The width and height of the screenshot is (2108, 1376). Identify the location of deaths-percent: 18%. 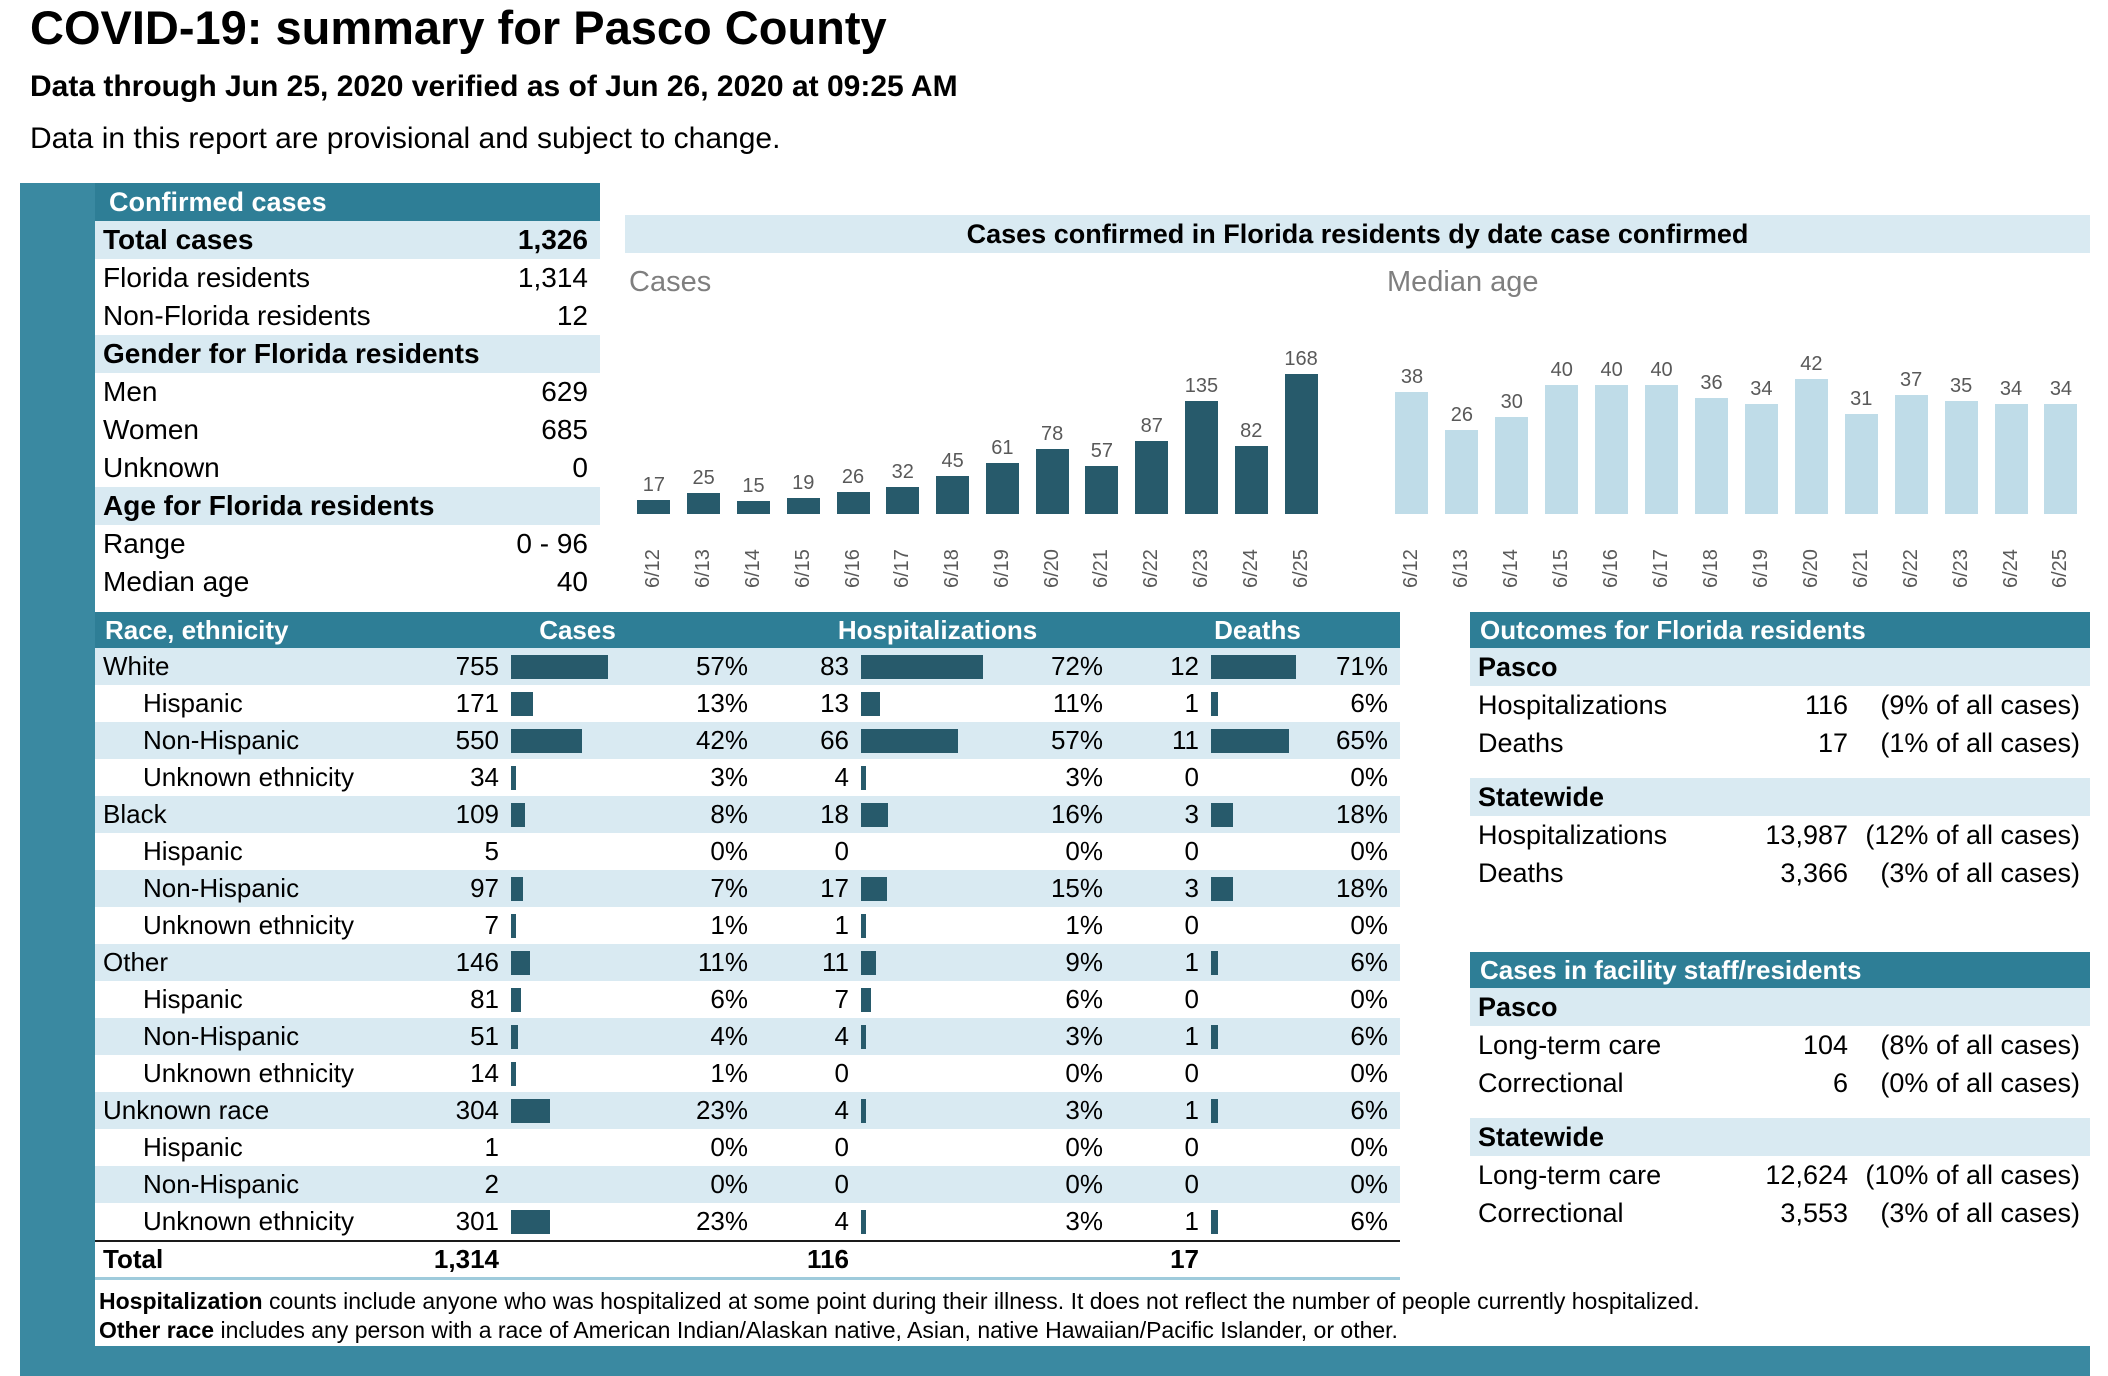
(1361, 814).